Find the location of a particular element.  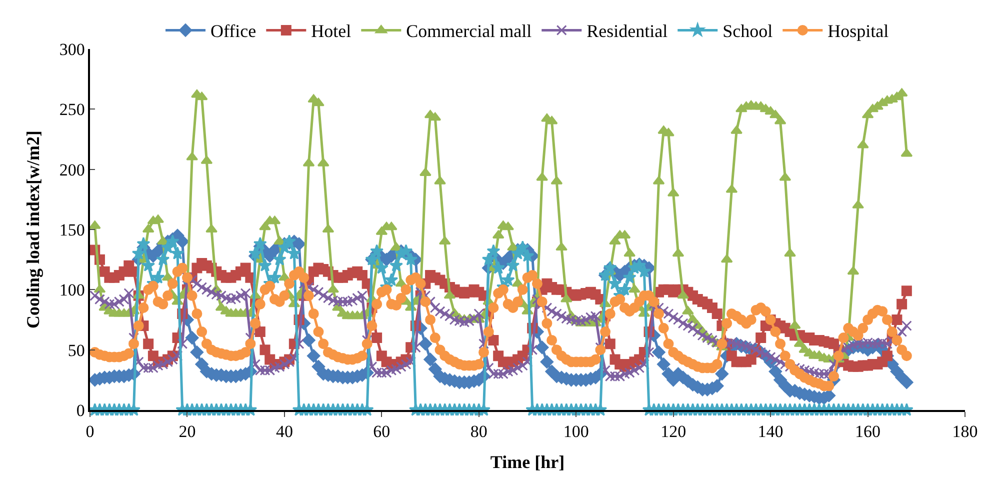

legend-label: Hospital is located at coordinates (858, 31).